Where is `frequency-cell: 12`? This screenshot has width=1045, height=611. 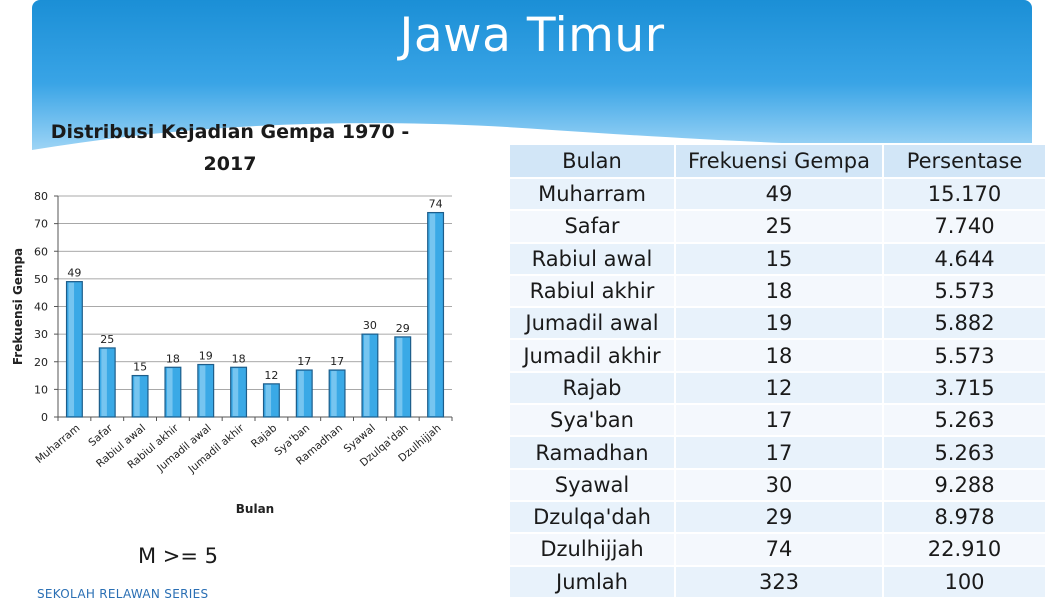
frequency-cell: 12 is located at coordinates (779, 388).